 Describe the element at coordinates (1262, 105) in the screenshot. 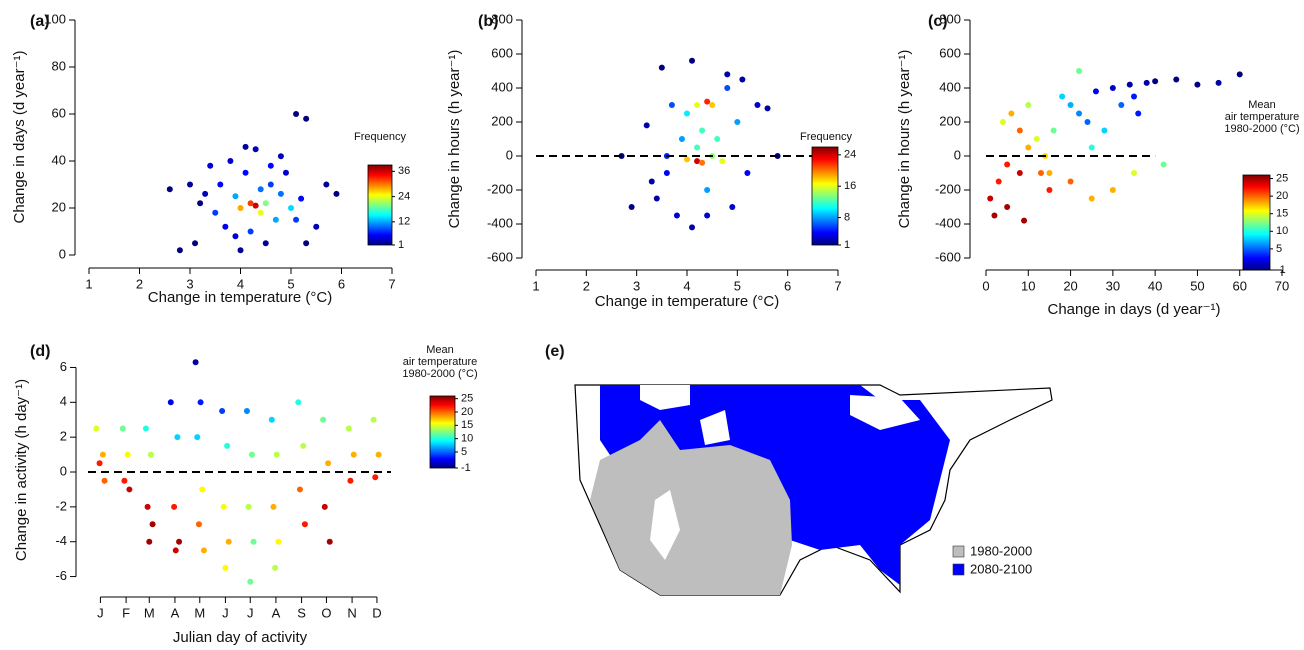

I see `colorbar-title: Mean` at that location.